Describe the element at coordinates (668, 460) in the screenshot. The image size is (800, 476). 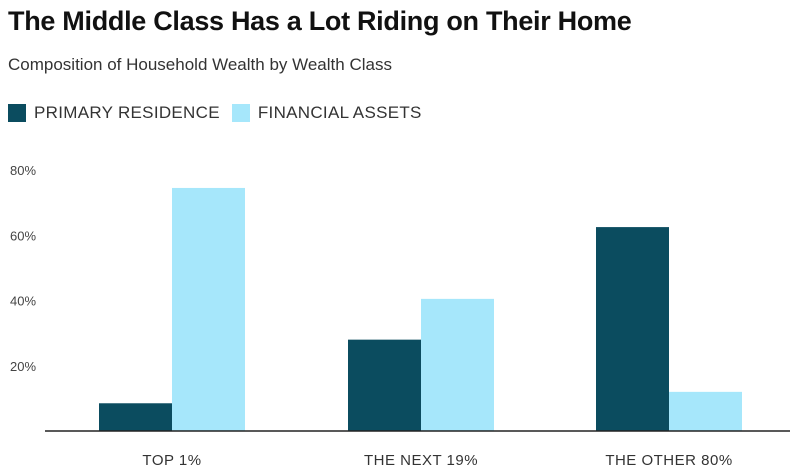
I see `x-tick-label: THE OTHER 80%` at that location.